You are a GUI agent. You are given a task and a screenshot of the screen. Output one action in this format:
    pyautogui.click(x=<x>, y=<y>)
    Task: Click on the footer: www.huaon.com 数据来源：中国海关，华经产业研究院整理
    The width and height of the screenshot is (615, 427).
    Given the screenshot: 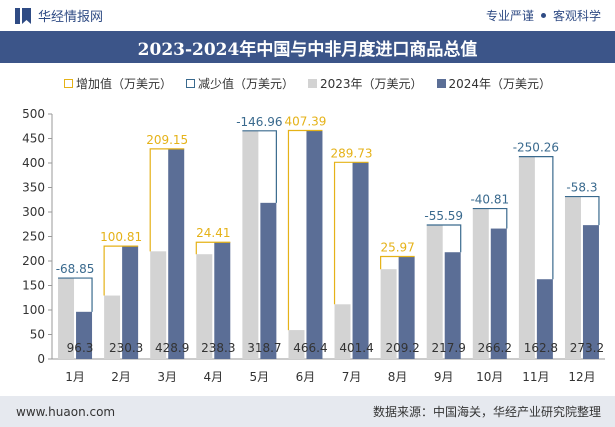 What is the action you would take?
    pyautogui.click(x=307, y=411)
    